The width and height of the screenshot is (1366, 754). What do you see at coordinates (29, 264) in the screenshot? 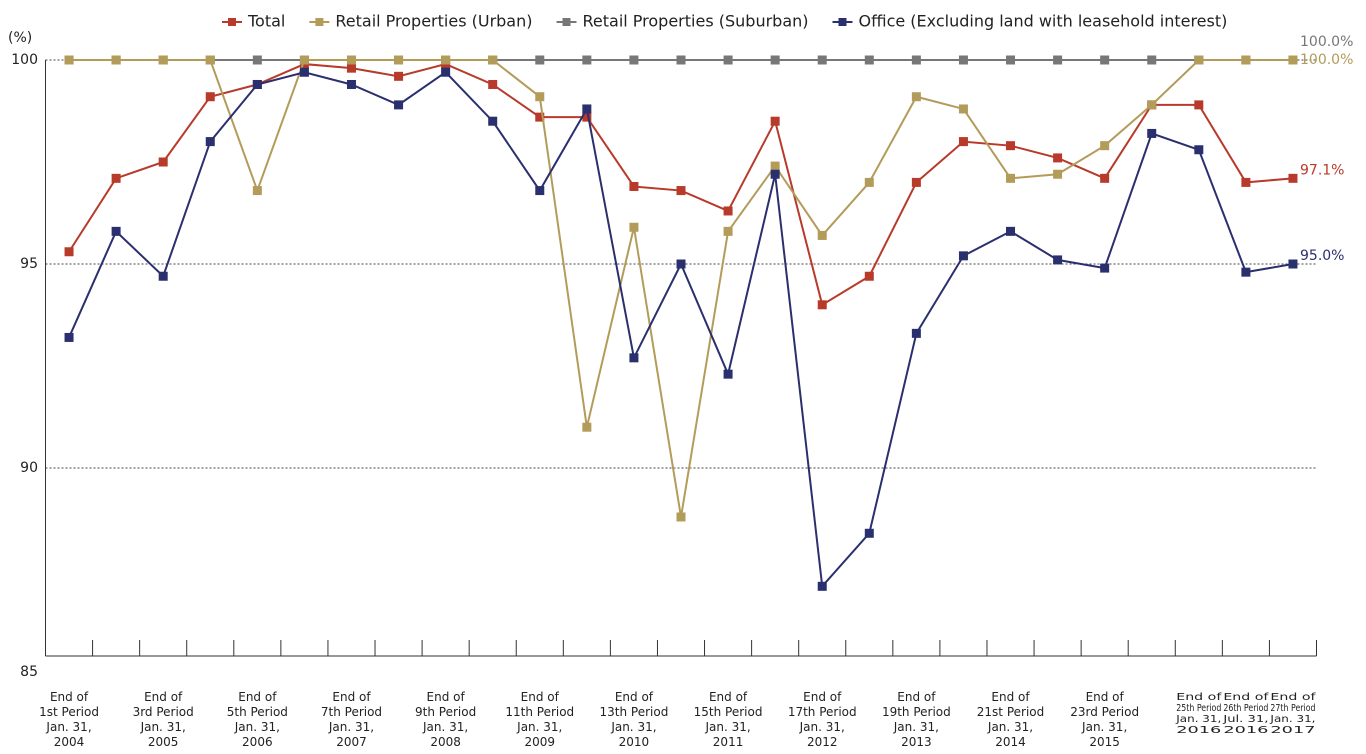
I see `y-tick-label: 95` at bounding box center [29, 264].